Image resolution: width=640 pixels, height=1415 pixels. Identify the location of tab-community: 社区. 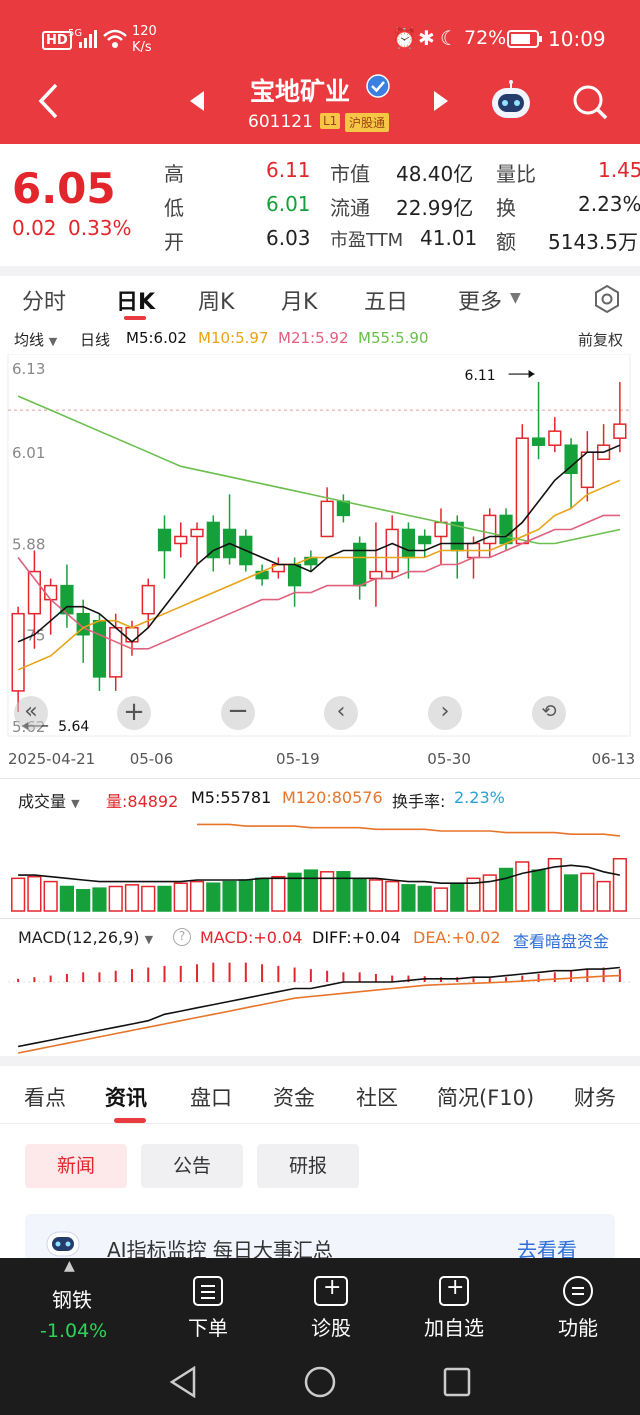
(377, 1098).